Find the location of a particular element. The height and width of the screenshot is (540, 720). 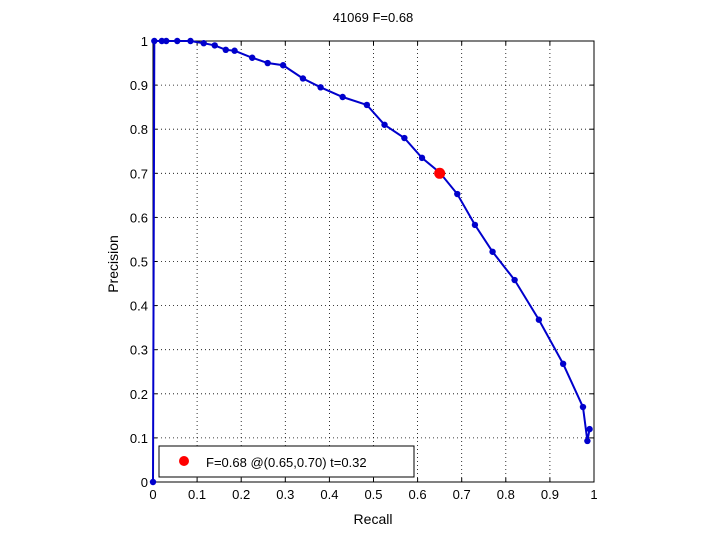

legend-box is located at coordinates (286, 461).